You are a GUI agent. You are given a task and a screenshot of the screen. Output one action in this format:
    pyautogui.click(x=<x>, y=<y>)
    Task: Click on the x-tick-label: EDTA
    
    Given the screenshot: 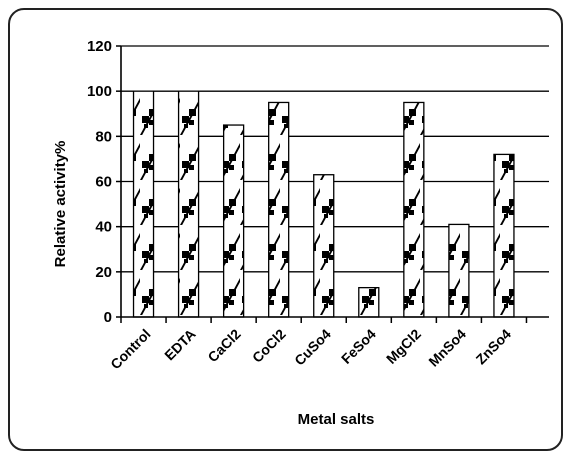 What is the action you would take?
    pyautogui.click(x=180, y=345)
    